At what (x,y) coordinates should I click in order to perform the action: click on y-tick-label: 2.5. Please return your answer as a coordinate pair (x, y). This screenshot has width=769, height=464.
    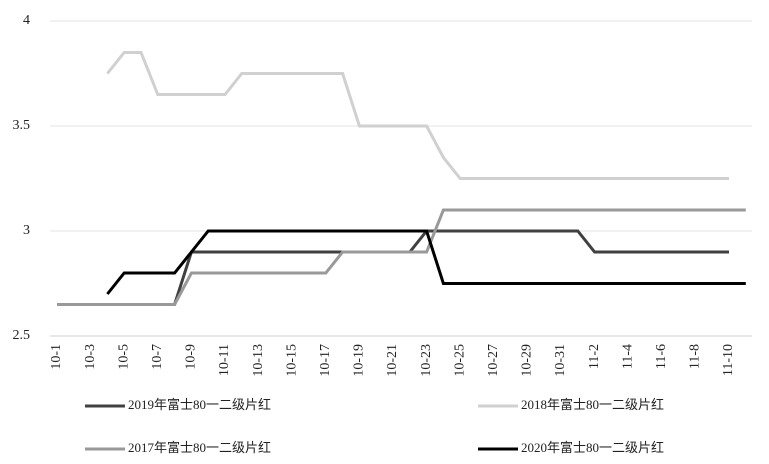
    Looking at the image, I should click on (22, 335).